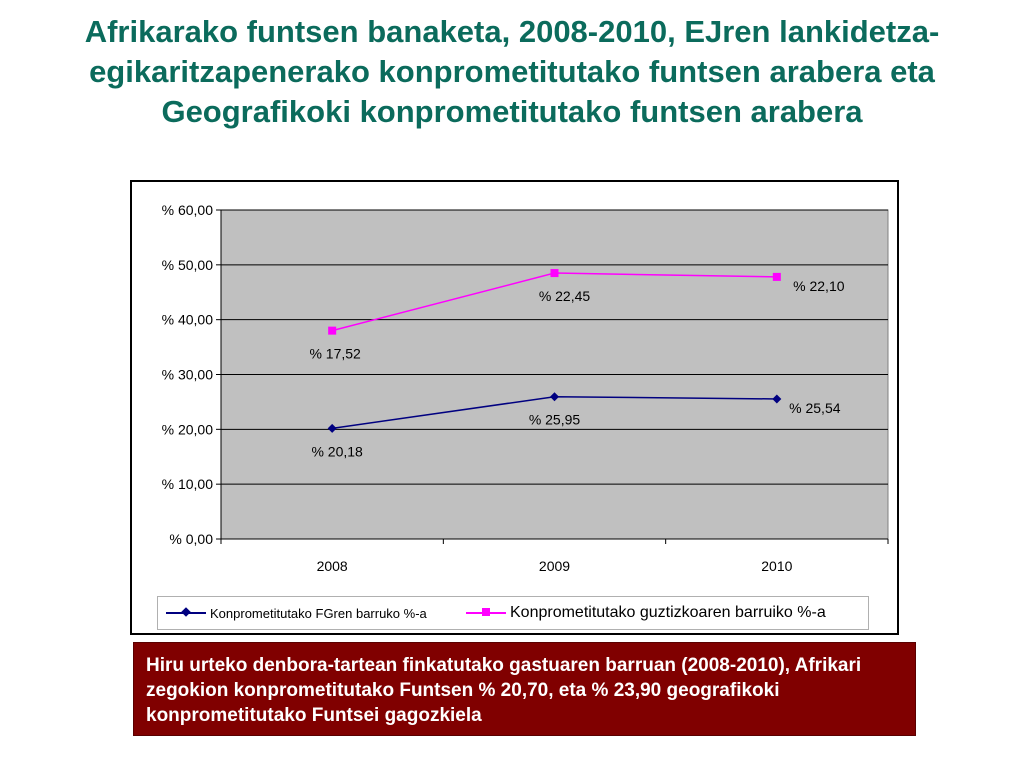 This screenshot has height=768, width=1024. What do you see at coordinates (188, 484) in the screenshot?
I see `y-tick-label: % 10,00` at bounding box center [188, 484].